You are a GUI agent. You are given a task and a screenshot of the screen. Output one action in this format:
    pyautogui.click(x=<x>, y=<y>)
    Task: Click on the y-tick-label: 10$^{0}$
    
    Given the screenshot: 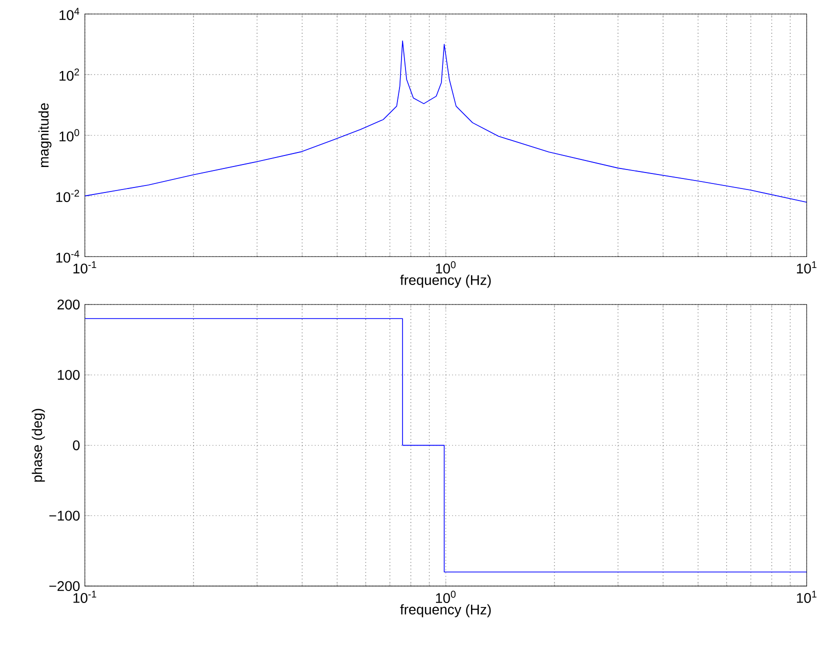 What is the action you would take?
    pyautogui.click(x=70, y=135)
    